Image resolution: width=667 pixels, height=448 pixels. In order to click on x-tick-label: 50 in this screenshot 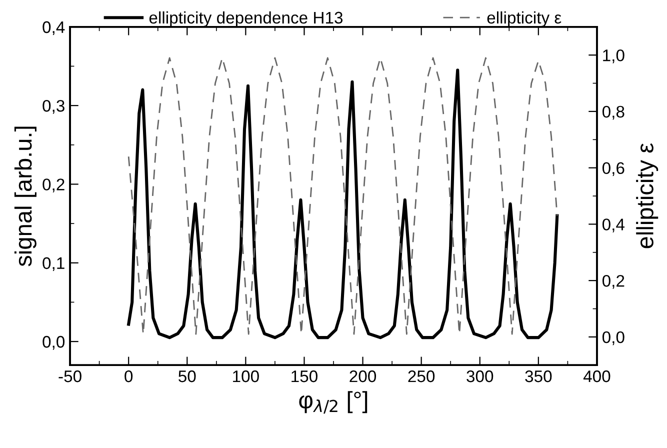, I will do `click(187, 376)`.